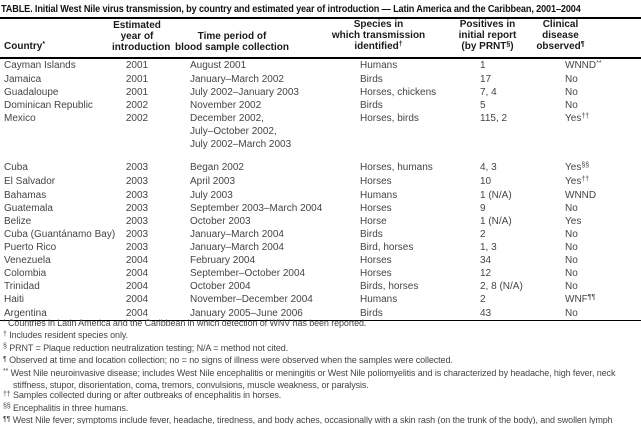 The width and height of the screenshot is (641, 424). Describe the element at coordinates (320, 18) in the screenshot. I see `title-rule` at that location.